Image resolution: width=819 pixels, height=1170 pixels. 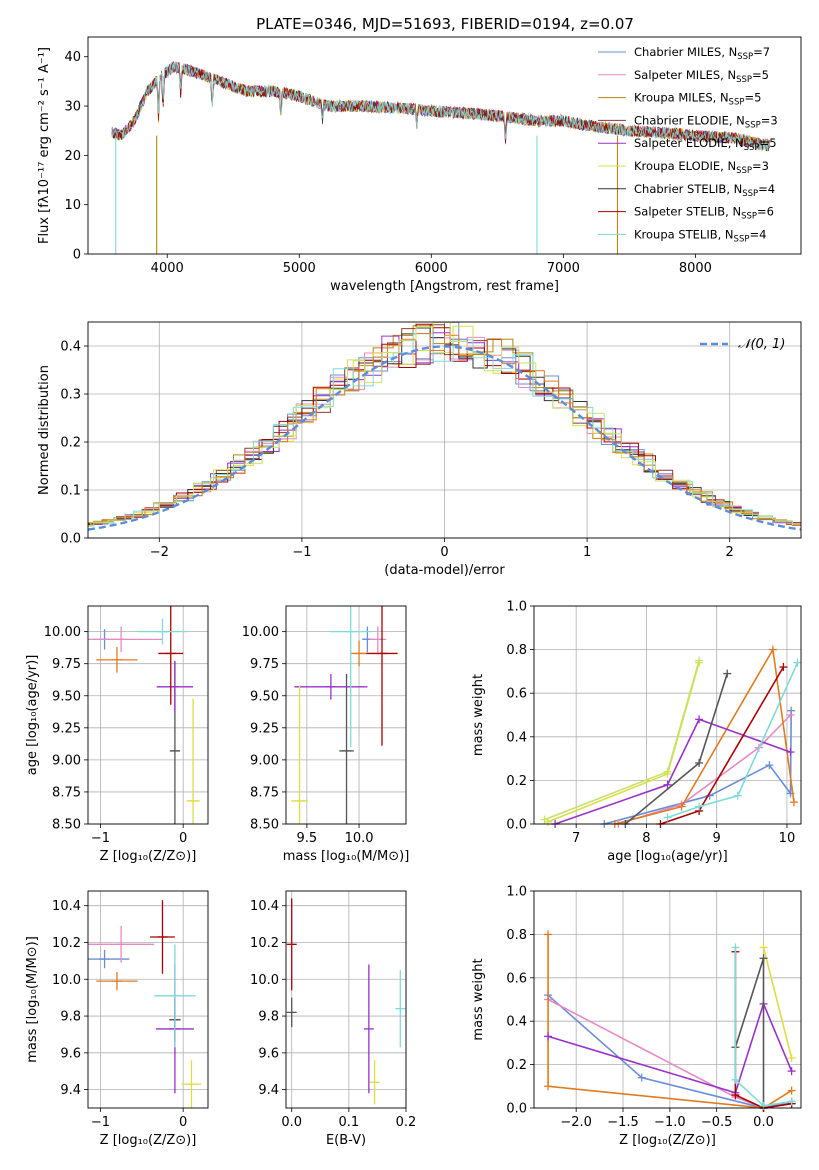 What do you see at coordinates (730, 552) in the screenshot?
I see `x-tick-label: 2` at bounding box center [730, 552].